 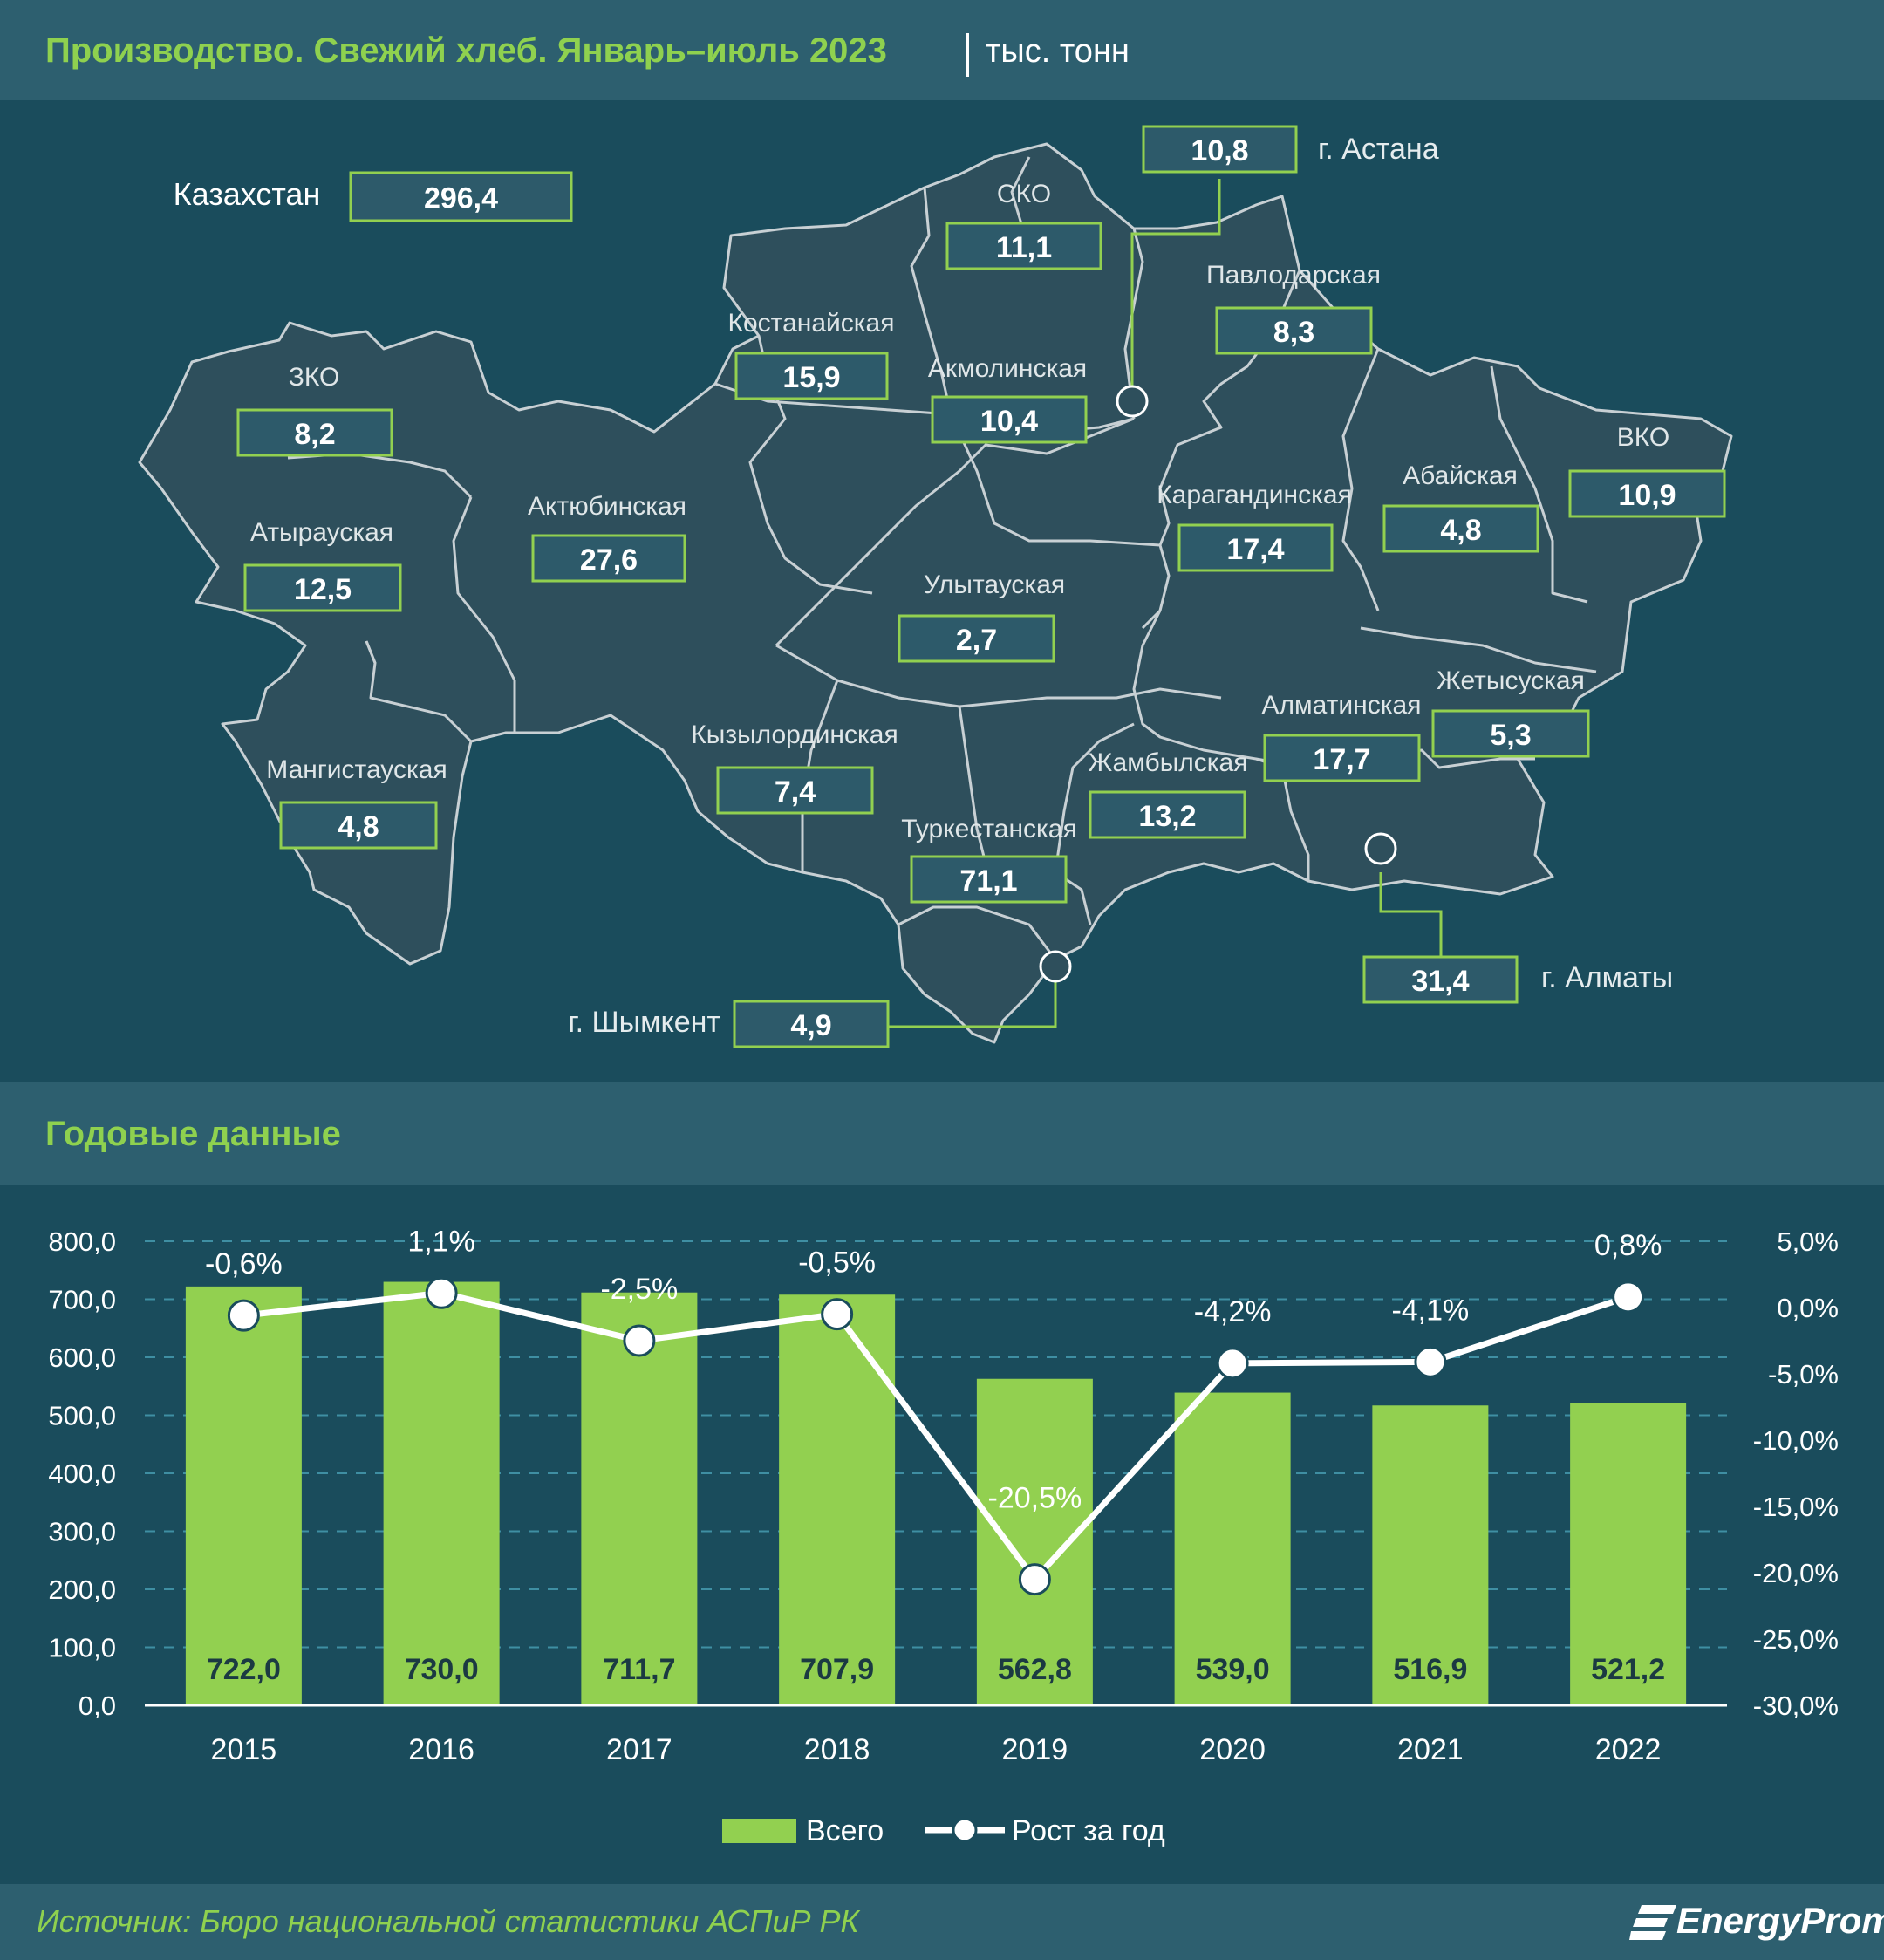 What do you see at coordinates (1440, 981) in the screenshot?
I see `city-г-алматы-value: 31,4` at bounding box center [1440, 981].